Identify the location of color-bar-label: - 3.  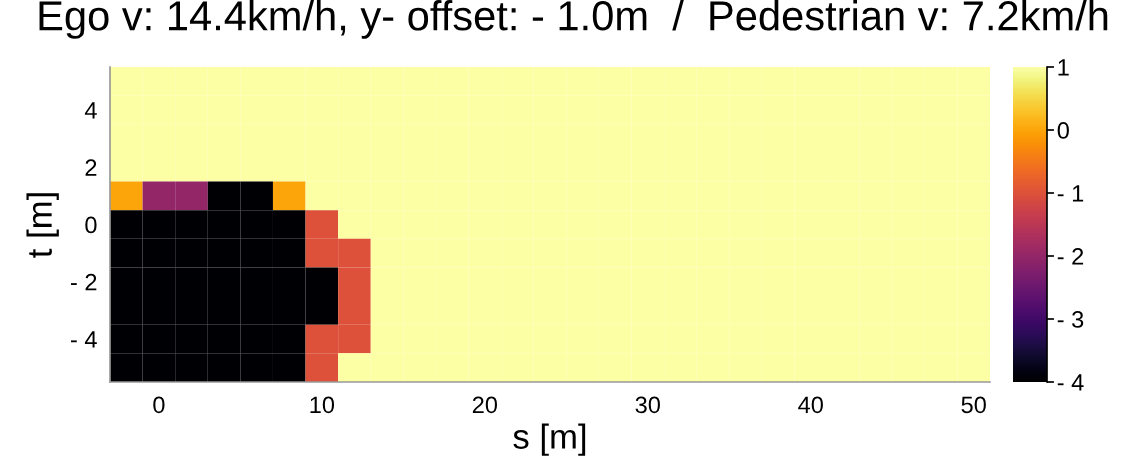
(1070, 319).